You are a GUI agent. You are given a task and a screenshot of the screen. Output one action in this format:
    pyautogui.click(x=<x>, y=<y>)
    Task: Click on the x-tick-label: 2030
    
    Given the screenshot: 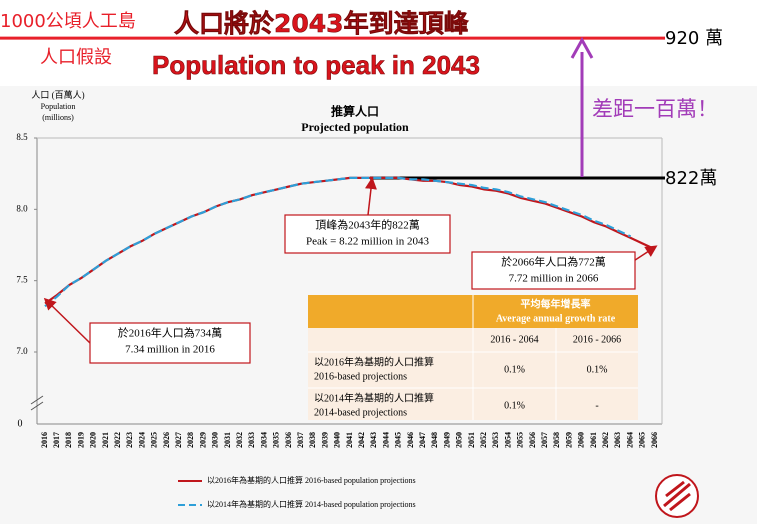 What is the action you would take?
    pyautogui.click(x=215, y=440)
    